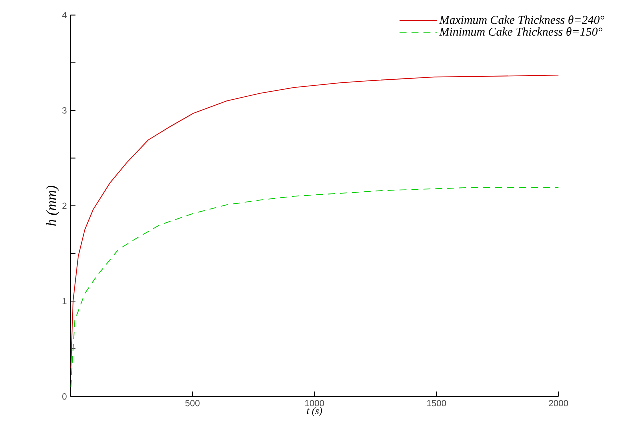 The width and height of the screenshot is (617, 433). What do you see at coordinates (436, 403) in the screenshot?
I see `x-tick-label: 1500` at bounding box center [436, 403].